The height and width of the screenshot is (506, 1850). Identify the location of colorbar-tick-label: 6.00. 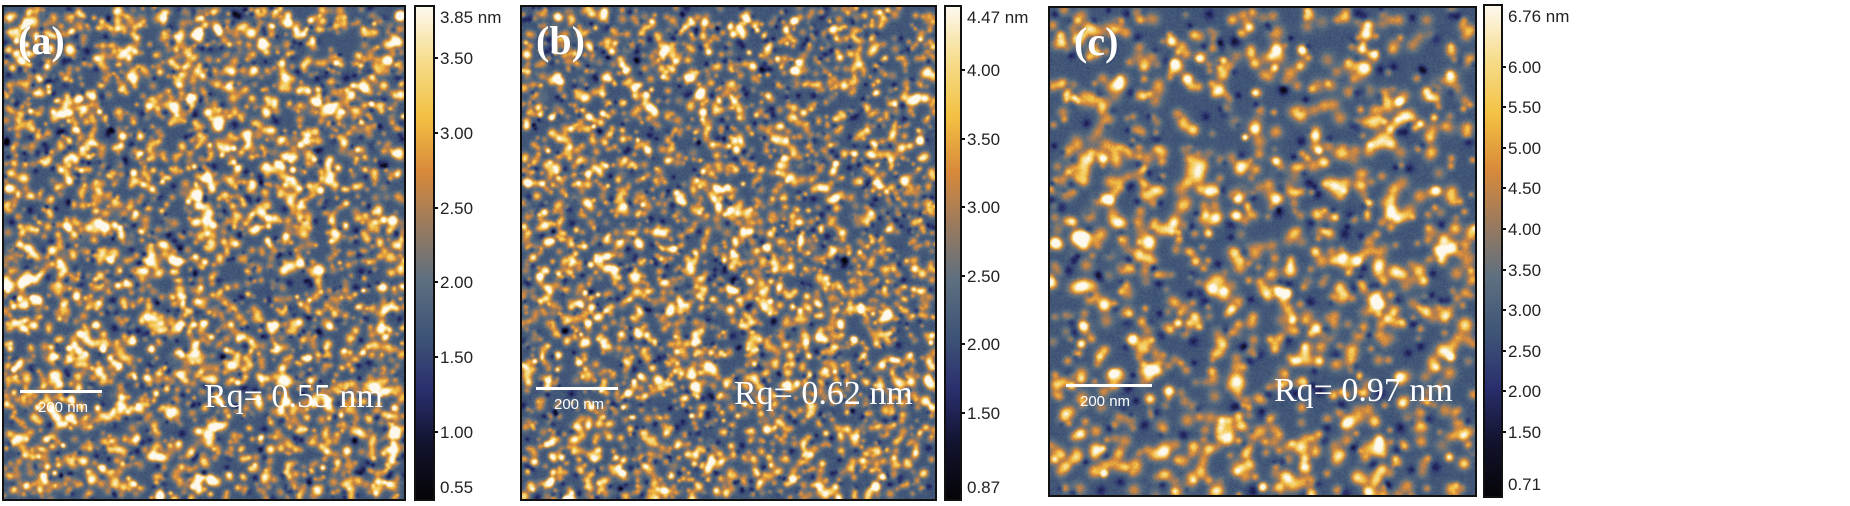
(1525, 67).